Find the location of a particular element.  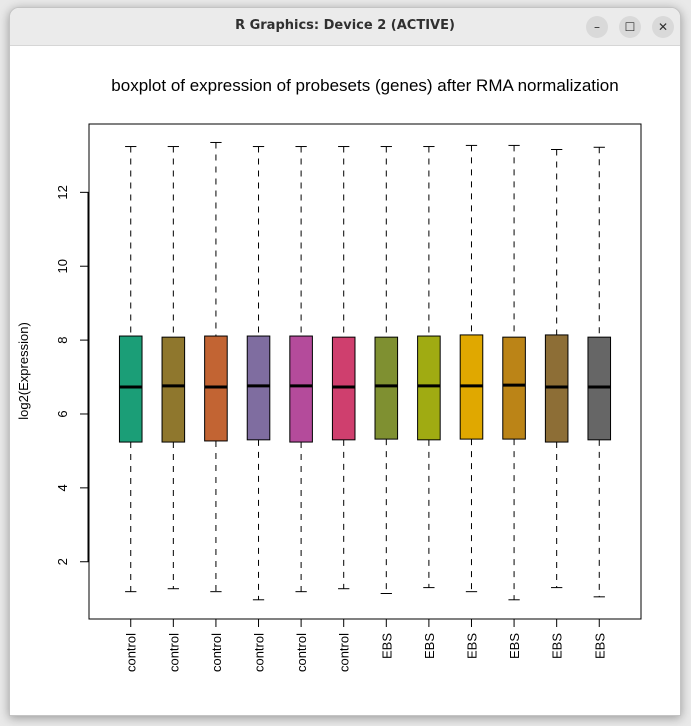

y-tick-label: 12 is located at coordinates (62, 192).